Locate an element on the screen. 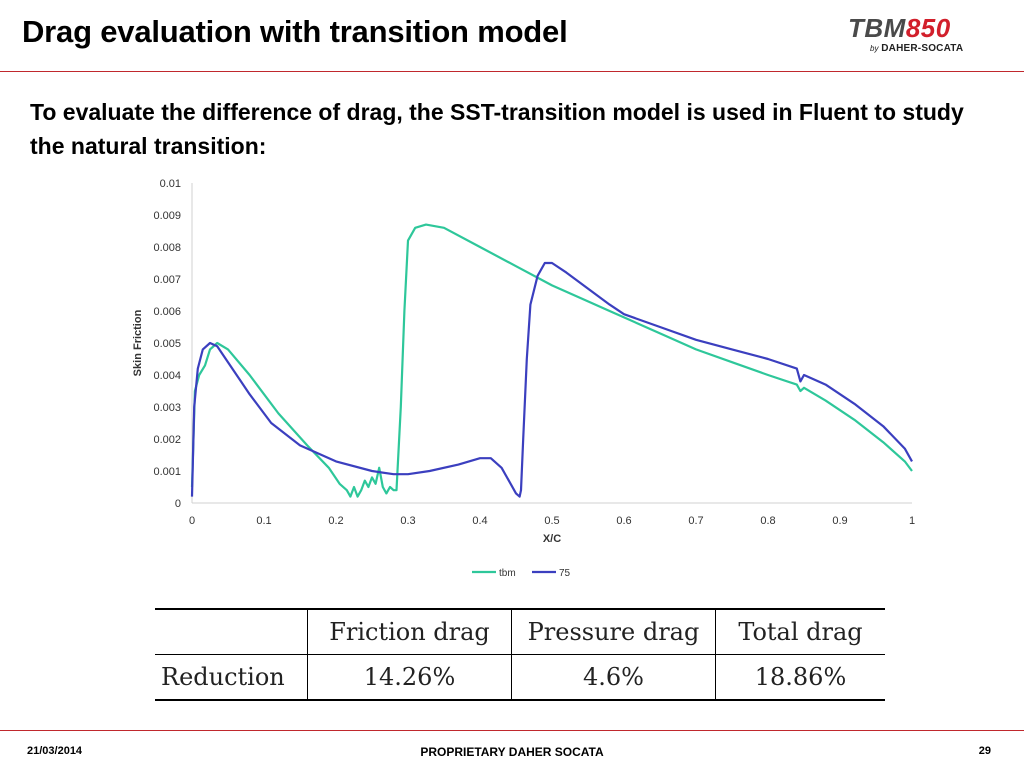 The image size is (1024, 768). logo-subtitle: by DAHER-SOCATA is located at coordinates (916, 48).